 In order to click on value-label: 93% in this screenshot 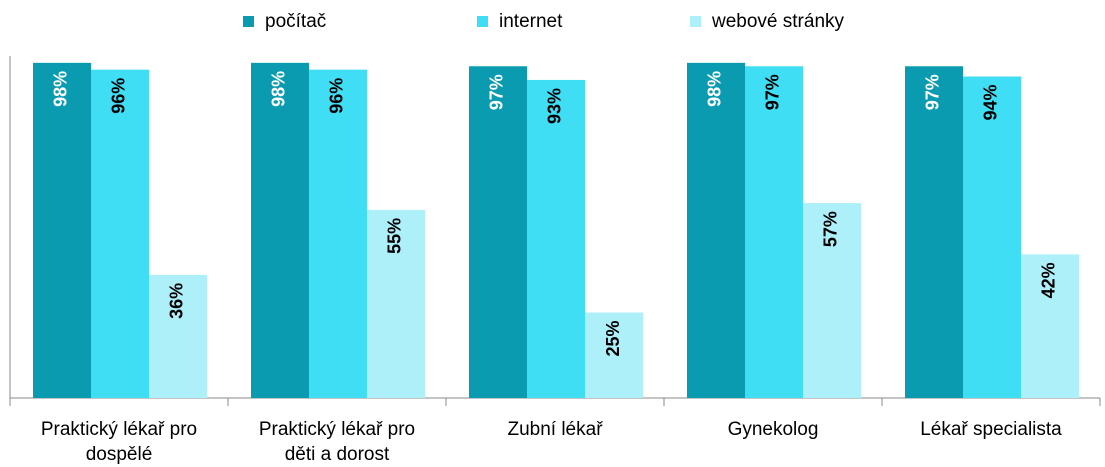, I will do `click(555, 106)`.